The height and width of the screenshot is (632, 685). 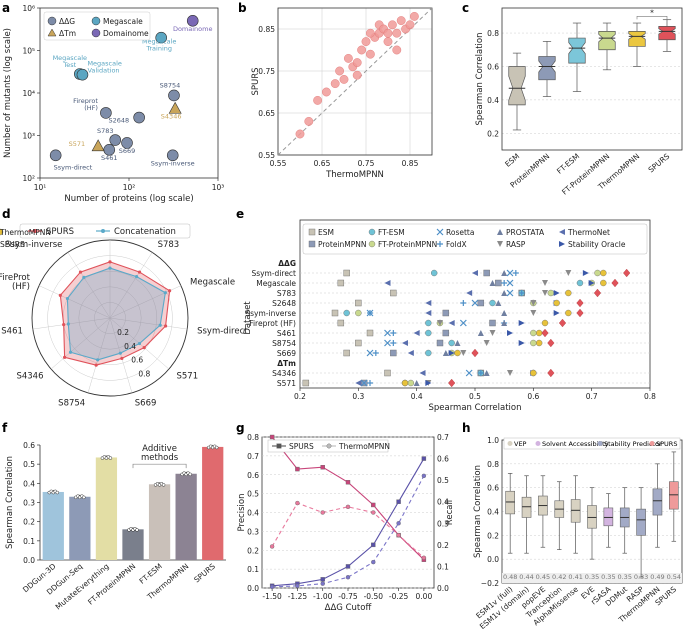 What do you see at coordinates (424, 596) in the screenshot?
I see `x-tick-label: 0.00` at bounding box center [424, 596].